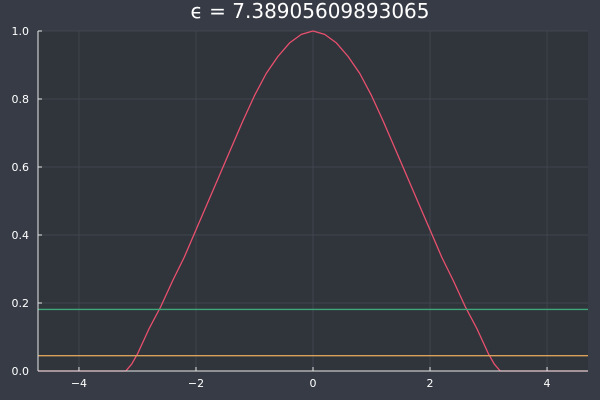  Describe the element at coordinates (79, 383) in the screenshot. I see `x-tick-label: −4` at that location.